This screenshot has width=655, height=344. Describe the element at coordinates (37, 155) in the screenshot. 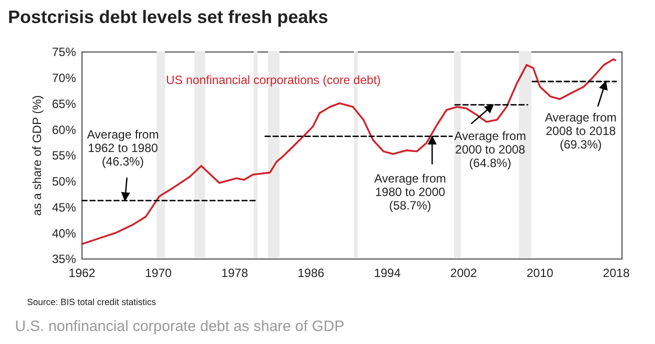

I see `y-axis-title: as a share of GDP (%)` at that location.